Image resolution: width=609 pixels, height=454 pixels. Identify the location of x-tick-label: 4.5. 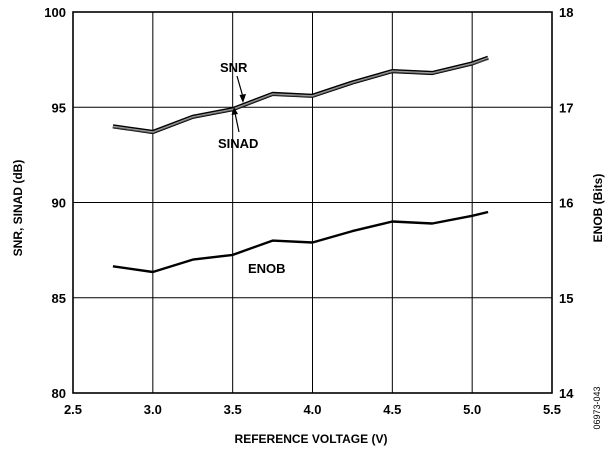
(392, 409).